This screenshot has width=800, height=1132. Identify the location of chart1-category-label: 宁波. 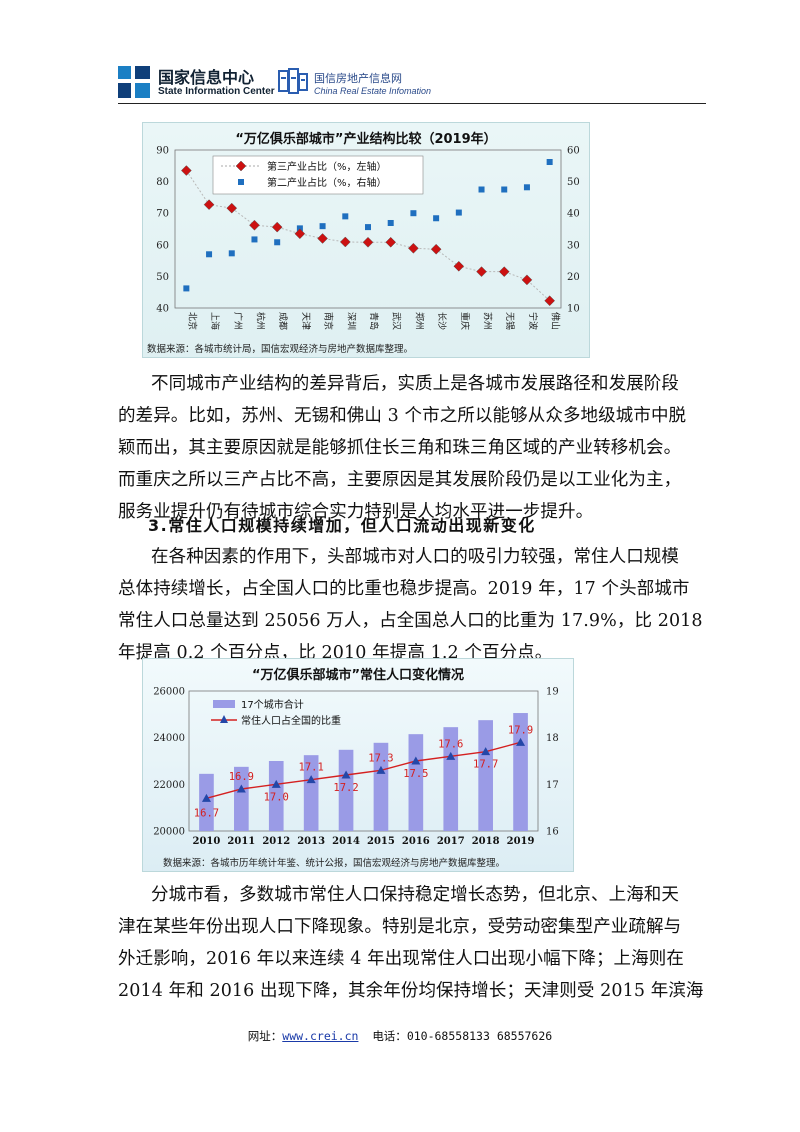
(533, 321).